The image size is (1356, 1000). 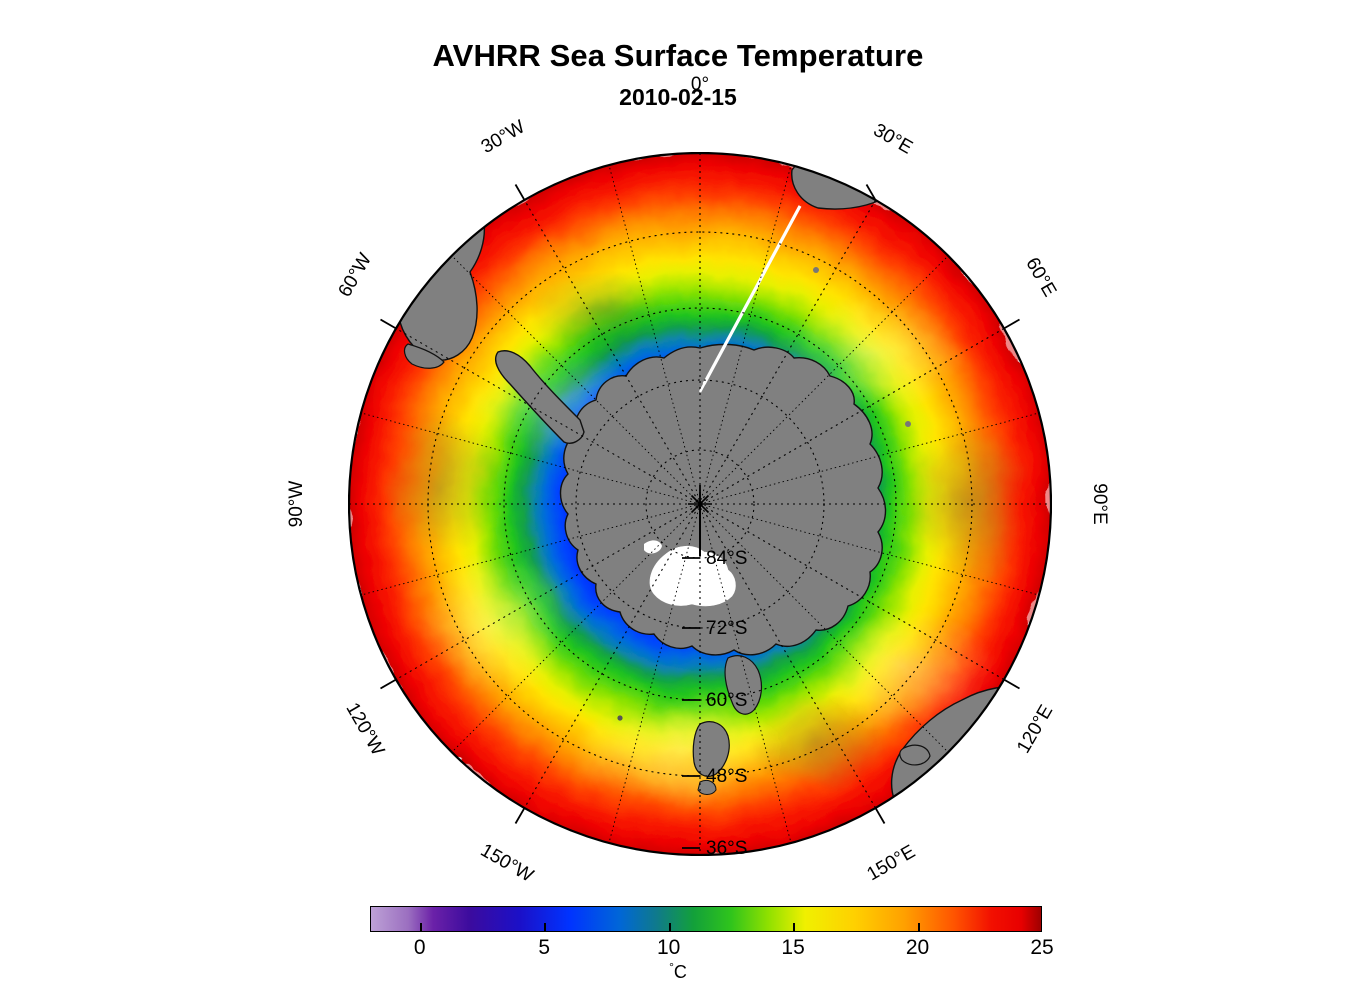 What do you see at coordinates (507, 863) in the screenshot?
I see `lon-label-150w: 150°W` at bounding box center [507, 863].